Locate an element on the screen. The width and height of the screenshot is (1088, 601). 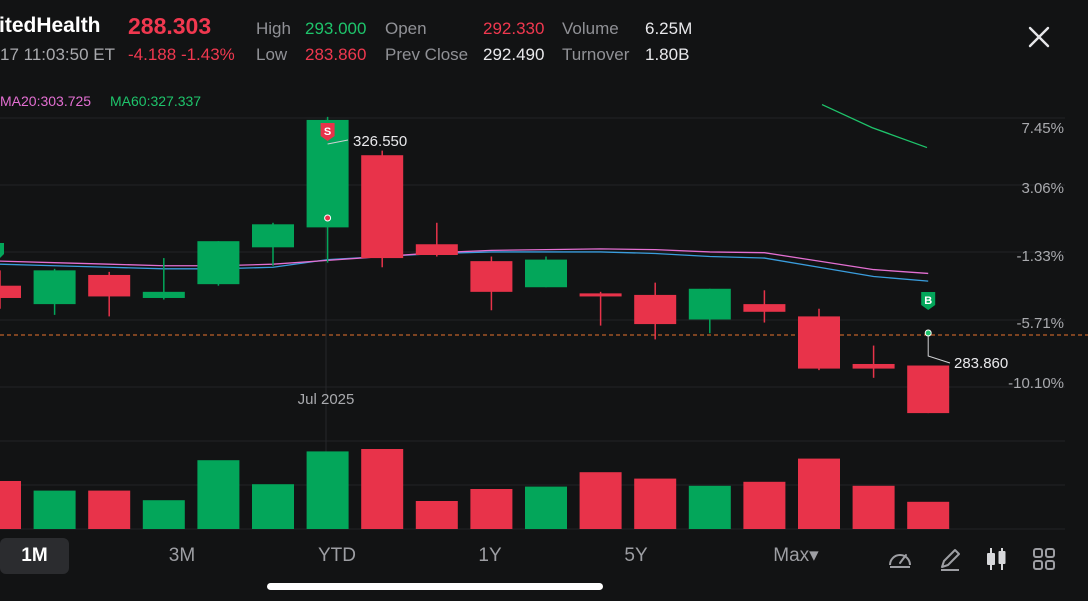
price-change: -4.188 -1.43% is located at coordinates (181, 55).